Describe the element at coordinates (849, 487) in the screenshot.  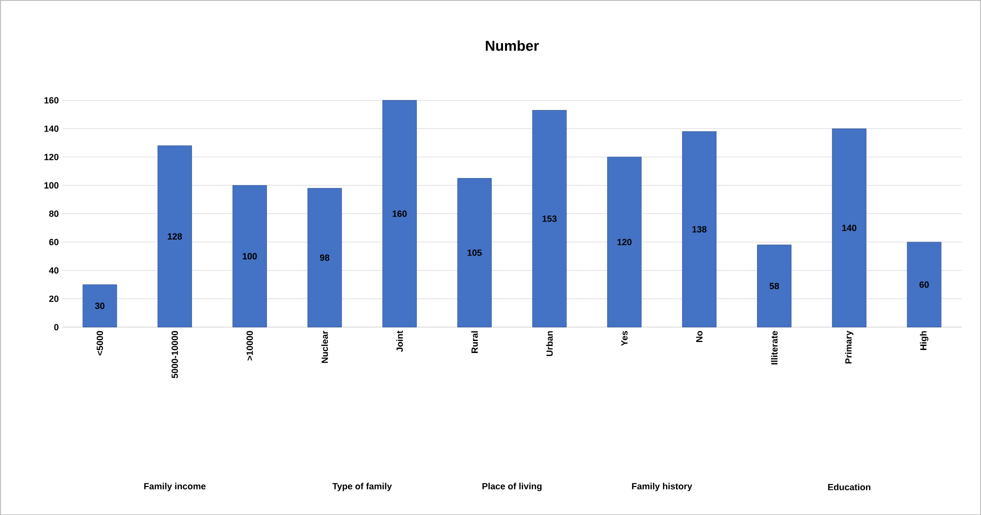
I see `text: Education` at that location.